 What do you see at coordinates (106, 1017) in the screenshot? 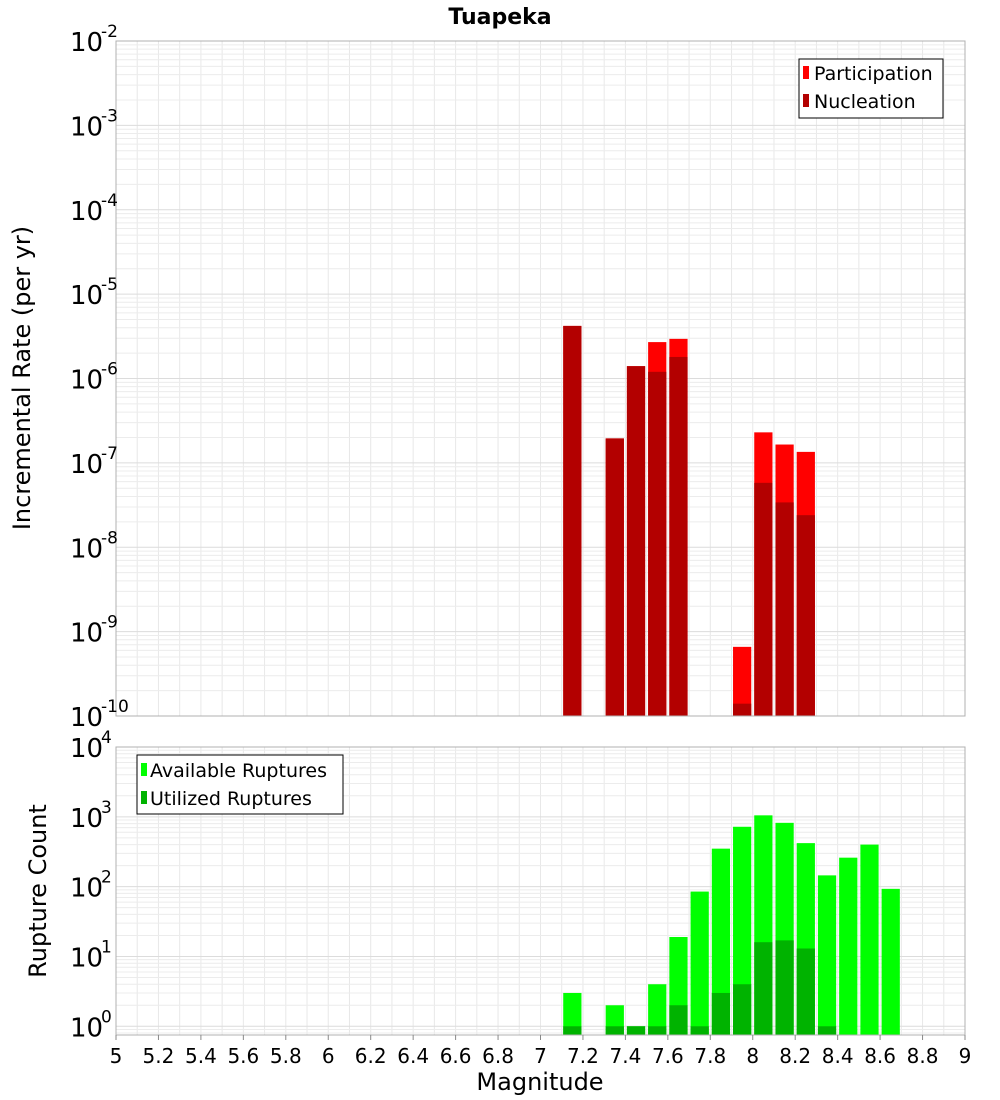
I see `y-tick-exponent: 0` at bounding box center [106, 1017].